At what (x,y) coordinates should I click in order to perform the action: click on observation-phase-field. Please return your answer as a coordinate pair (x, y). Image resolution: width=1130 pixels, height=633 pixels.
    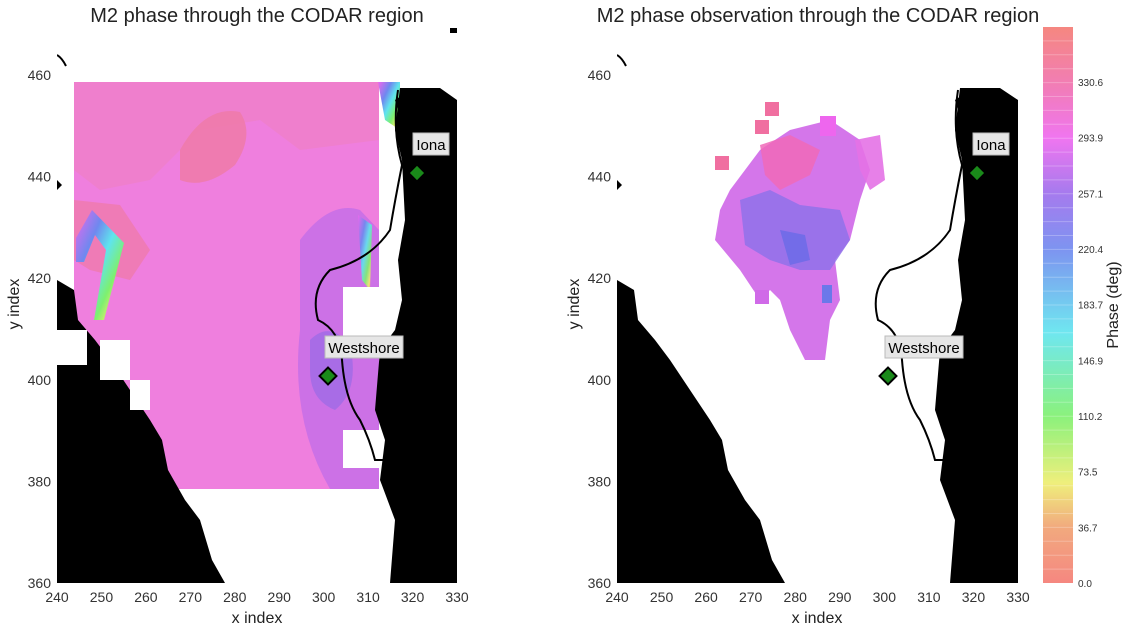
    Looking at the image, I should click on (800, 231).